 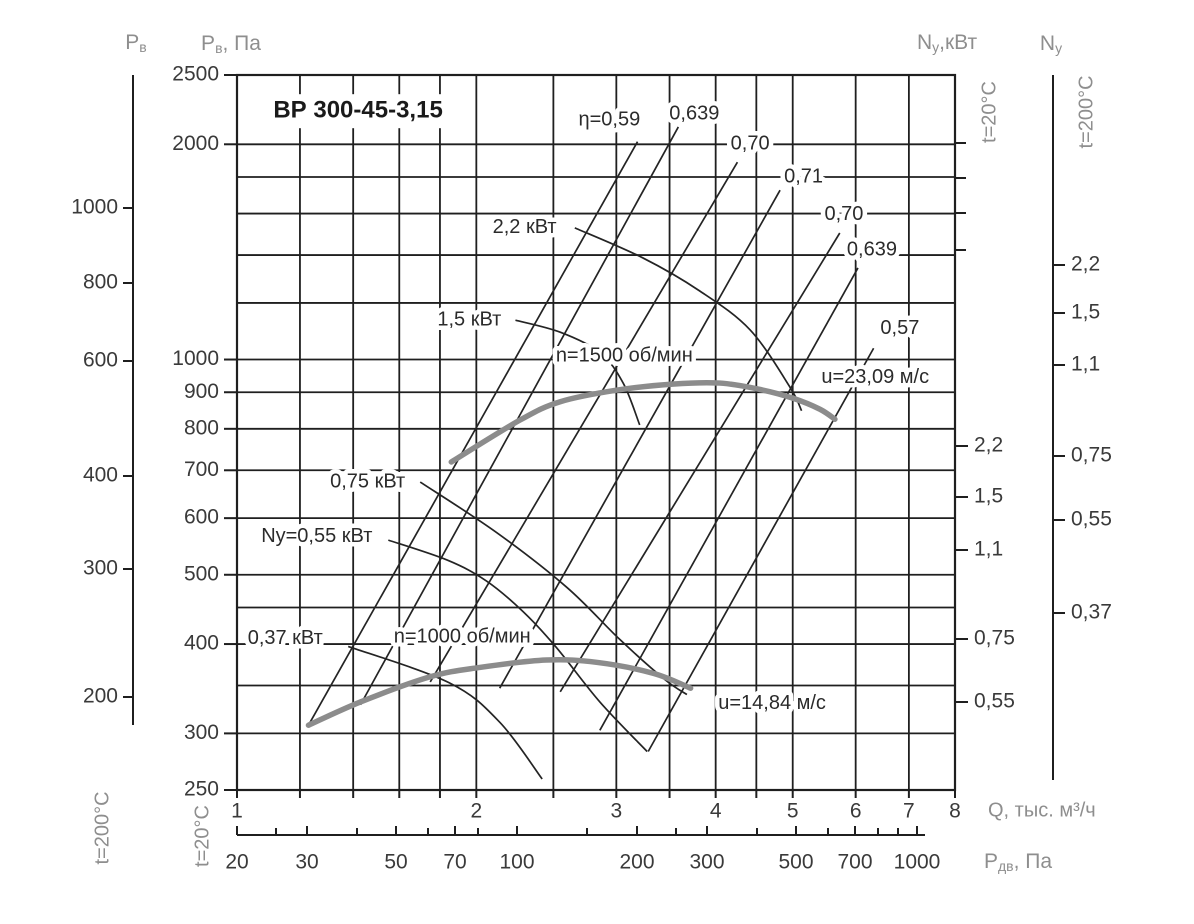 What do you see at coordinates (462, 636) in the screenshot?
I see `speed-label: n=1000 об/мин` at bounding box center [462, 636].